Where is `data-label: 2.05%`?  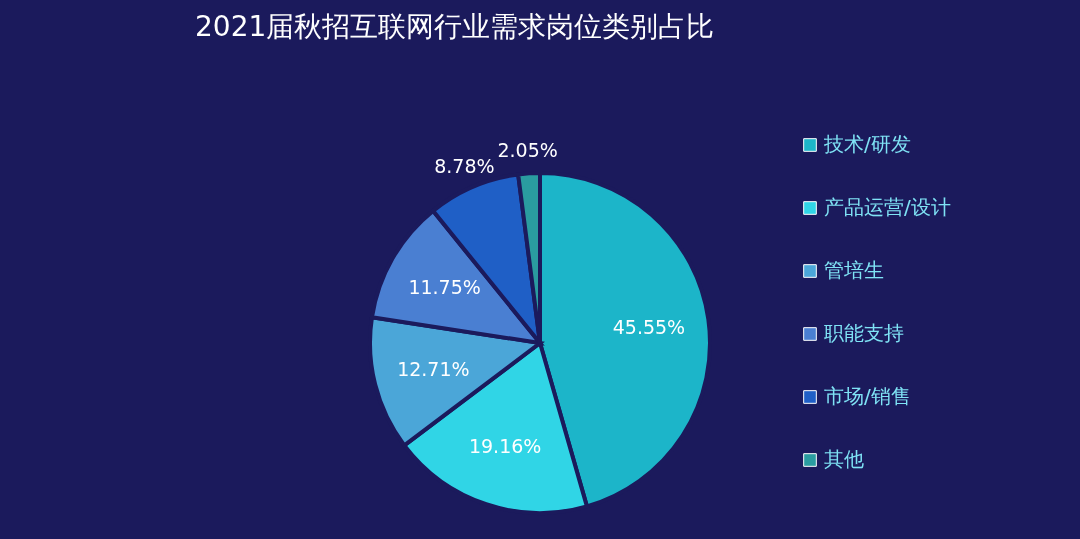 data-label: 2.05% is located at coordinates (527, 150).